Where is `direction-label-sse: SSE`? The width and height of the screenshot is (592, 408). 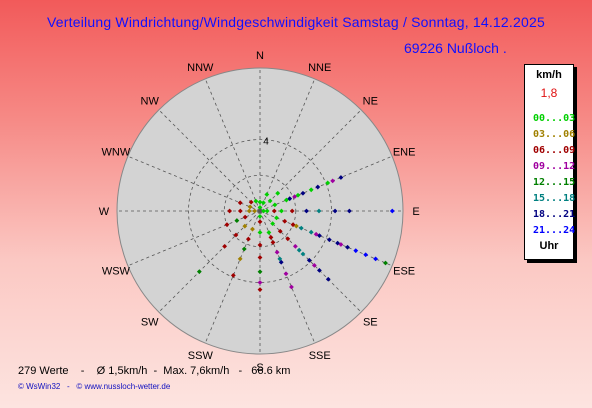
direction-label-sse: SSE is located at coordinates (320, 356).